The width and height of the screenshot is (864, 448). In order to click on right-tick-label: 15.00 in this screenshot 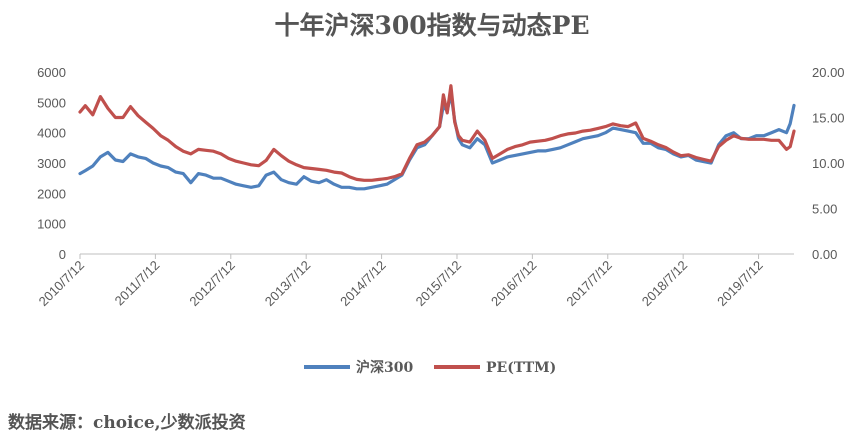, I will do `click(828, 118)`.